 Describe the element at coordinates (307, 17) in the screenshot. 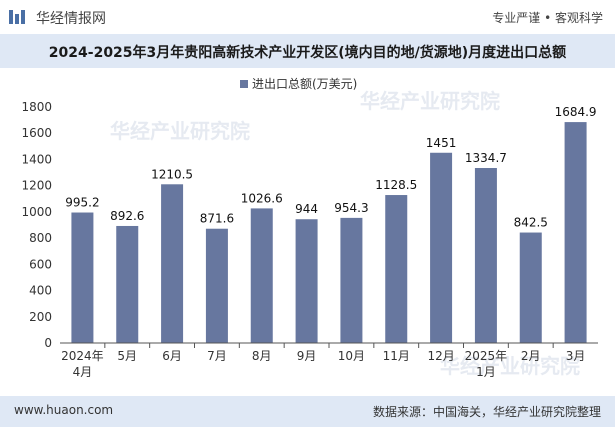

I see `header-bar: 华经情报网 专业严谨 • 客观科学` at that location.